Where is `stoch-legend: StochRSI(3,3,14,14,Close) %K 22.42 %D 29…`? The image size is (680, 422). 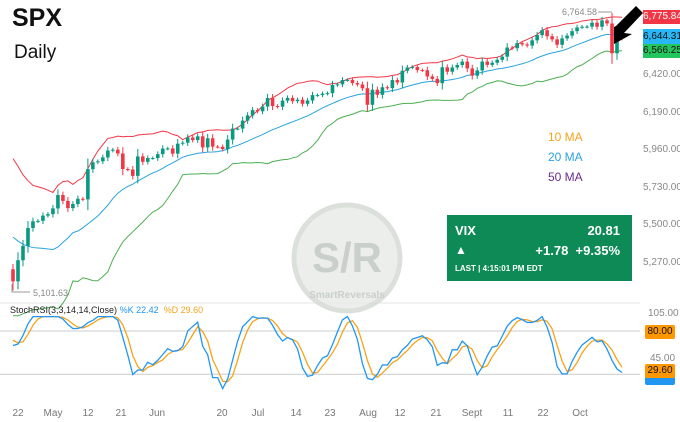 stoch-legend: StochRSI(3,3,14,14,Close) %K 22.42 %D 29… is located at coordinates (107, 310).